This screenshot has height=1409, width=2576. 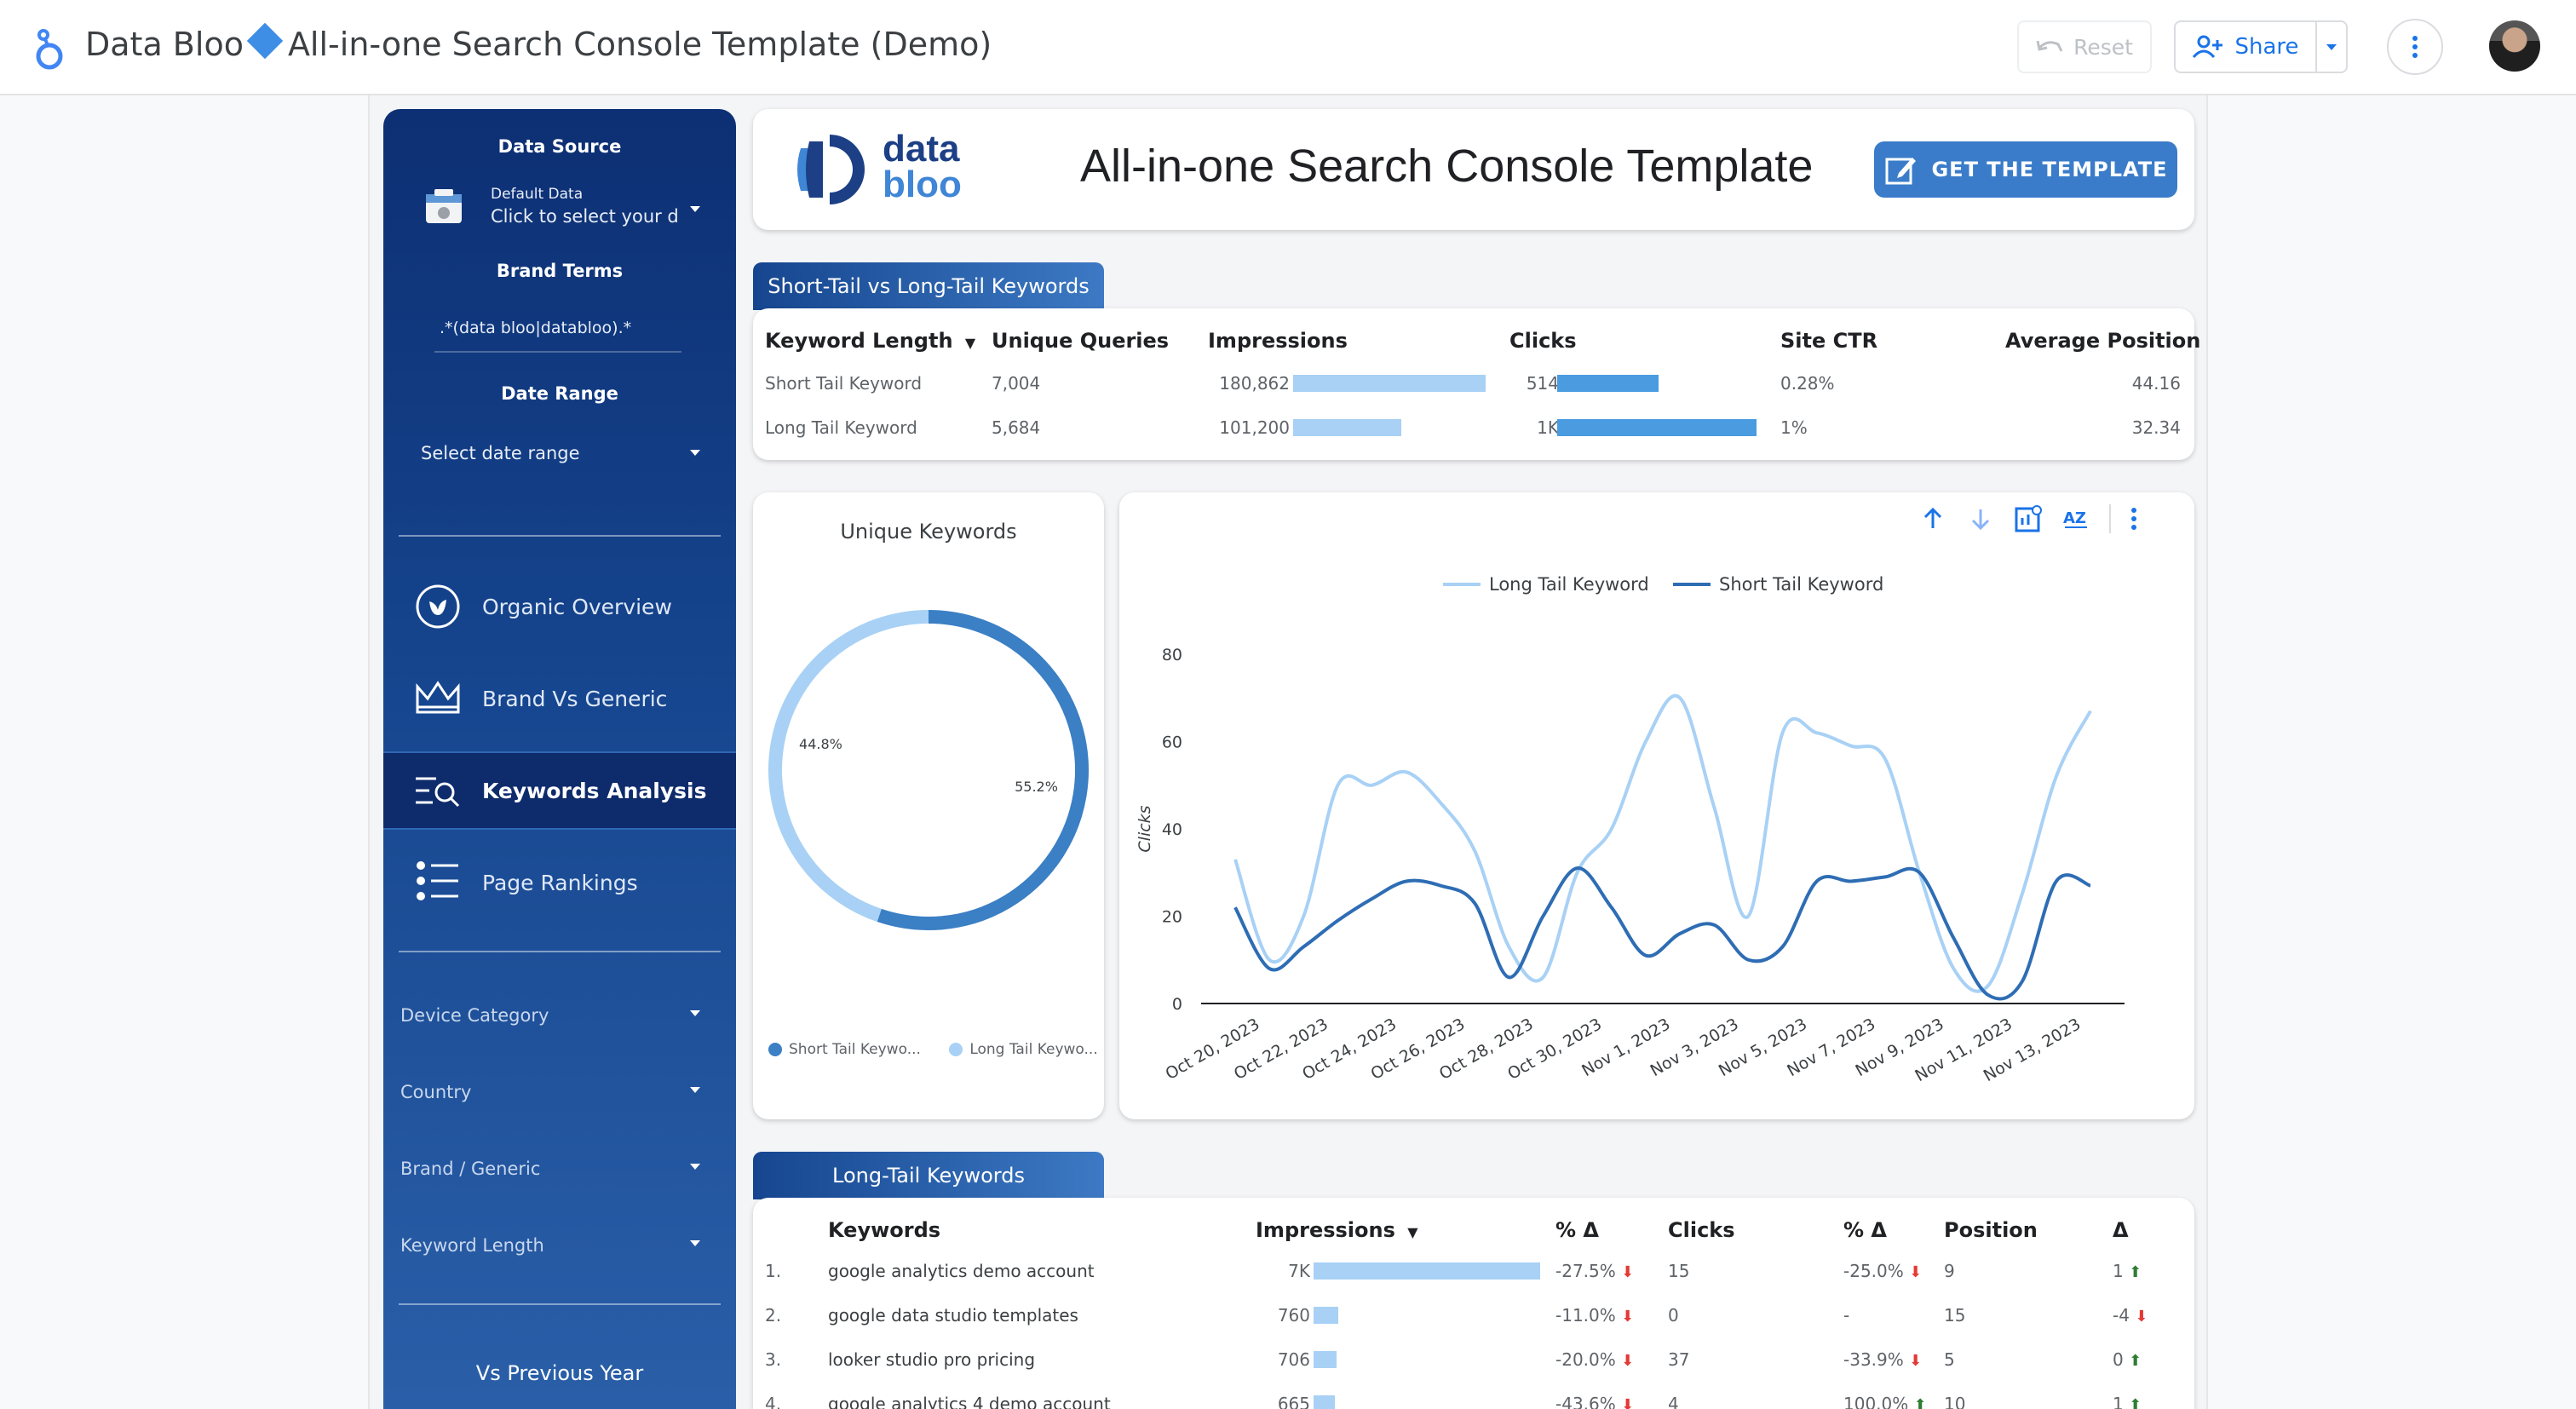 What do you see at coordinates (2119, 1359) in the screenshot?
I see `delta-value: 0` at bounding box center [2119, 1359].